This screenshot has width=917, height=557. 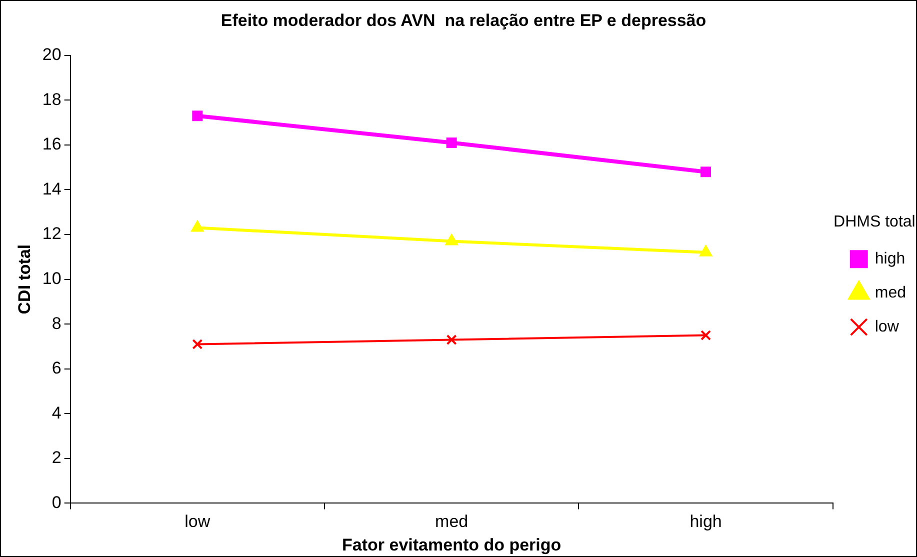 What do you see at coordinates (452, 544) in the screenshot?
I see `x-axis-title: Fator evitamento do perigo` at bounding box center [452, 544].